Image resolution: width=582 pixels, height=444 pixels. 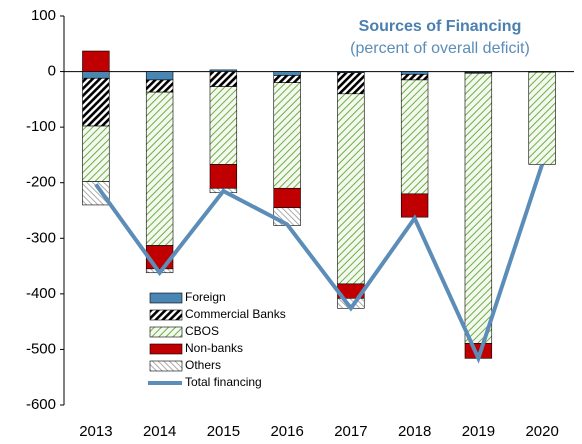 I want to click on legend-label: Non-banks, so click(x=214, y=348).